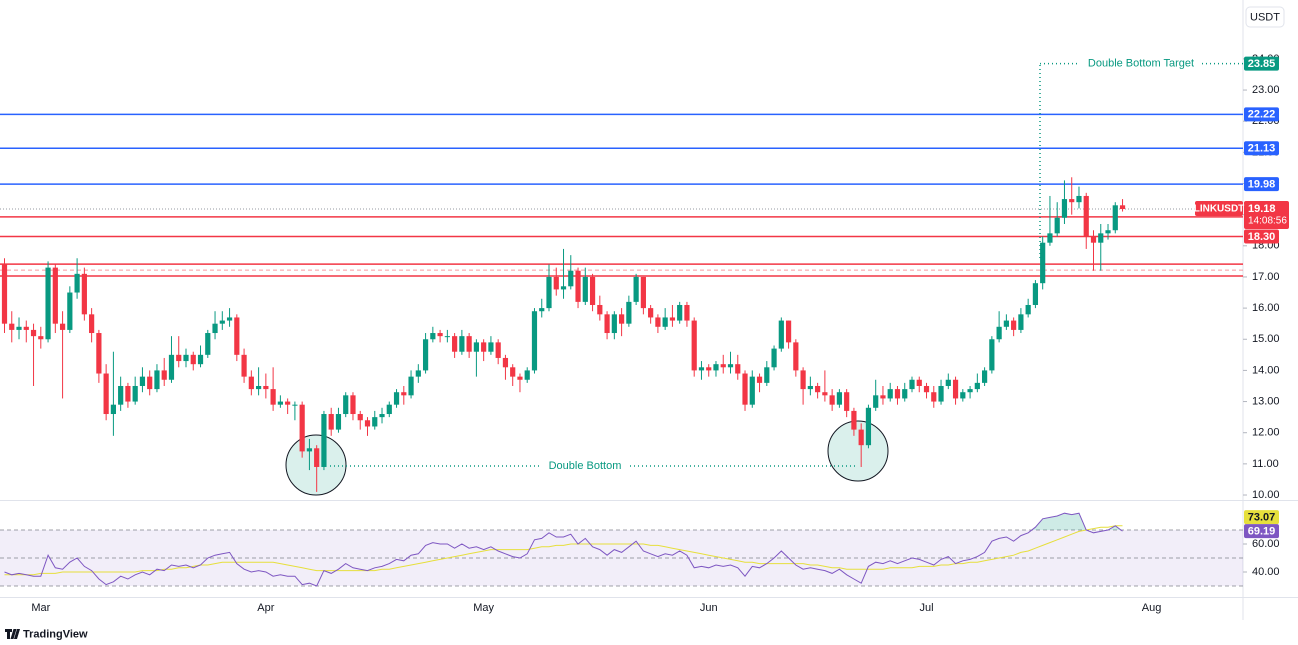 Image resolution: width=1298 pixels, height=645 pixels. Describe the element at coordinates (585, 466) in the screenshot. I see `pattern-label: Double Bottom` at that location.